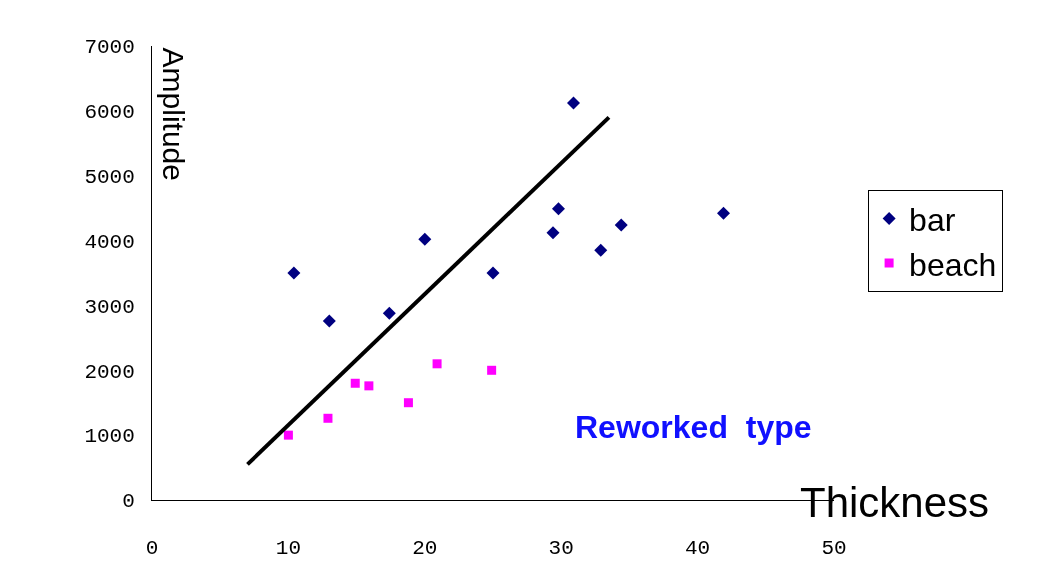 Image resolution: width=1042 pixels, height=585 pixels. Describe the element at coordinates (128, 502) in the screenshot. I see `y-tick-label: 0` at that location.